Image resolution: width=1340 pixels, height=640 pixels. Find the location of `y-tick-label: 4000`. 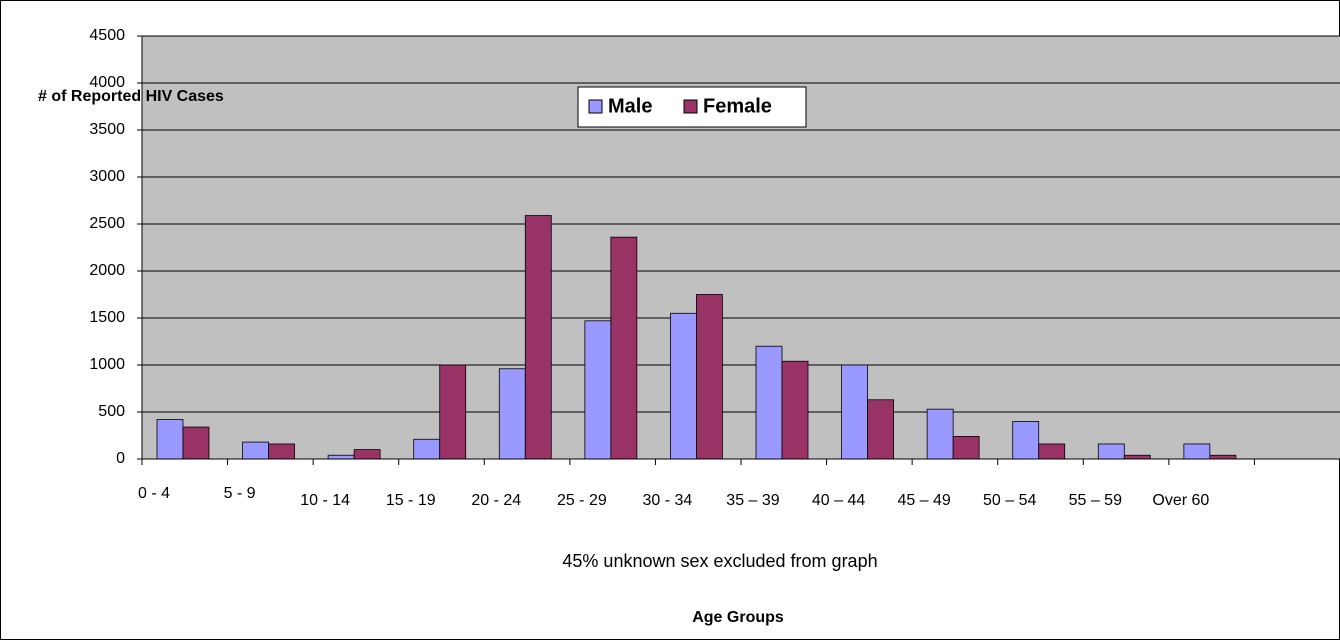

y-tick-label: 4000 is located at coordinates (107, 82).